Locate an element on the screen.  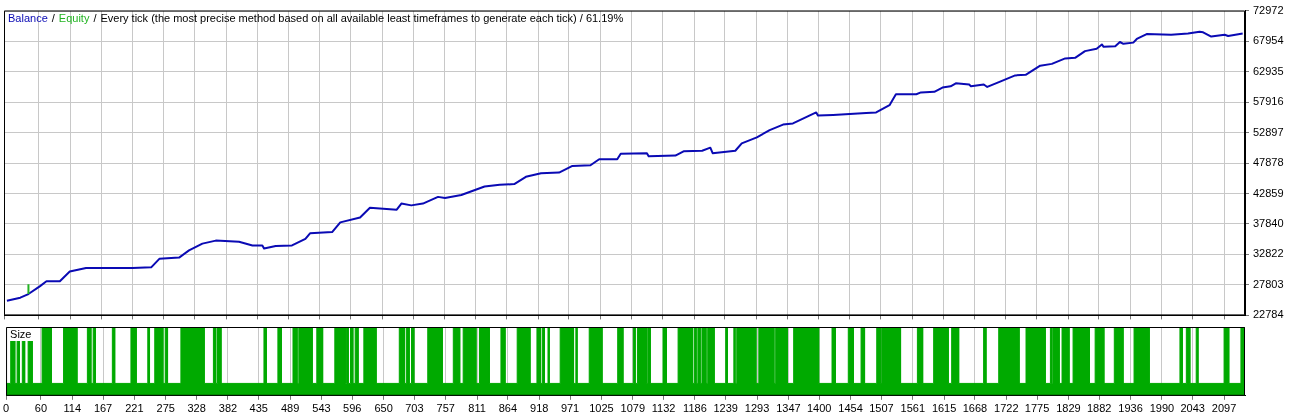
y-tick-label: 62935 is located at coordinates (1268, 70).